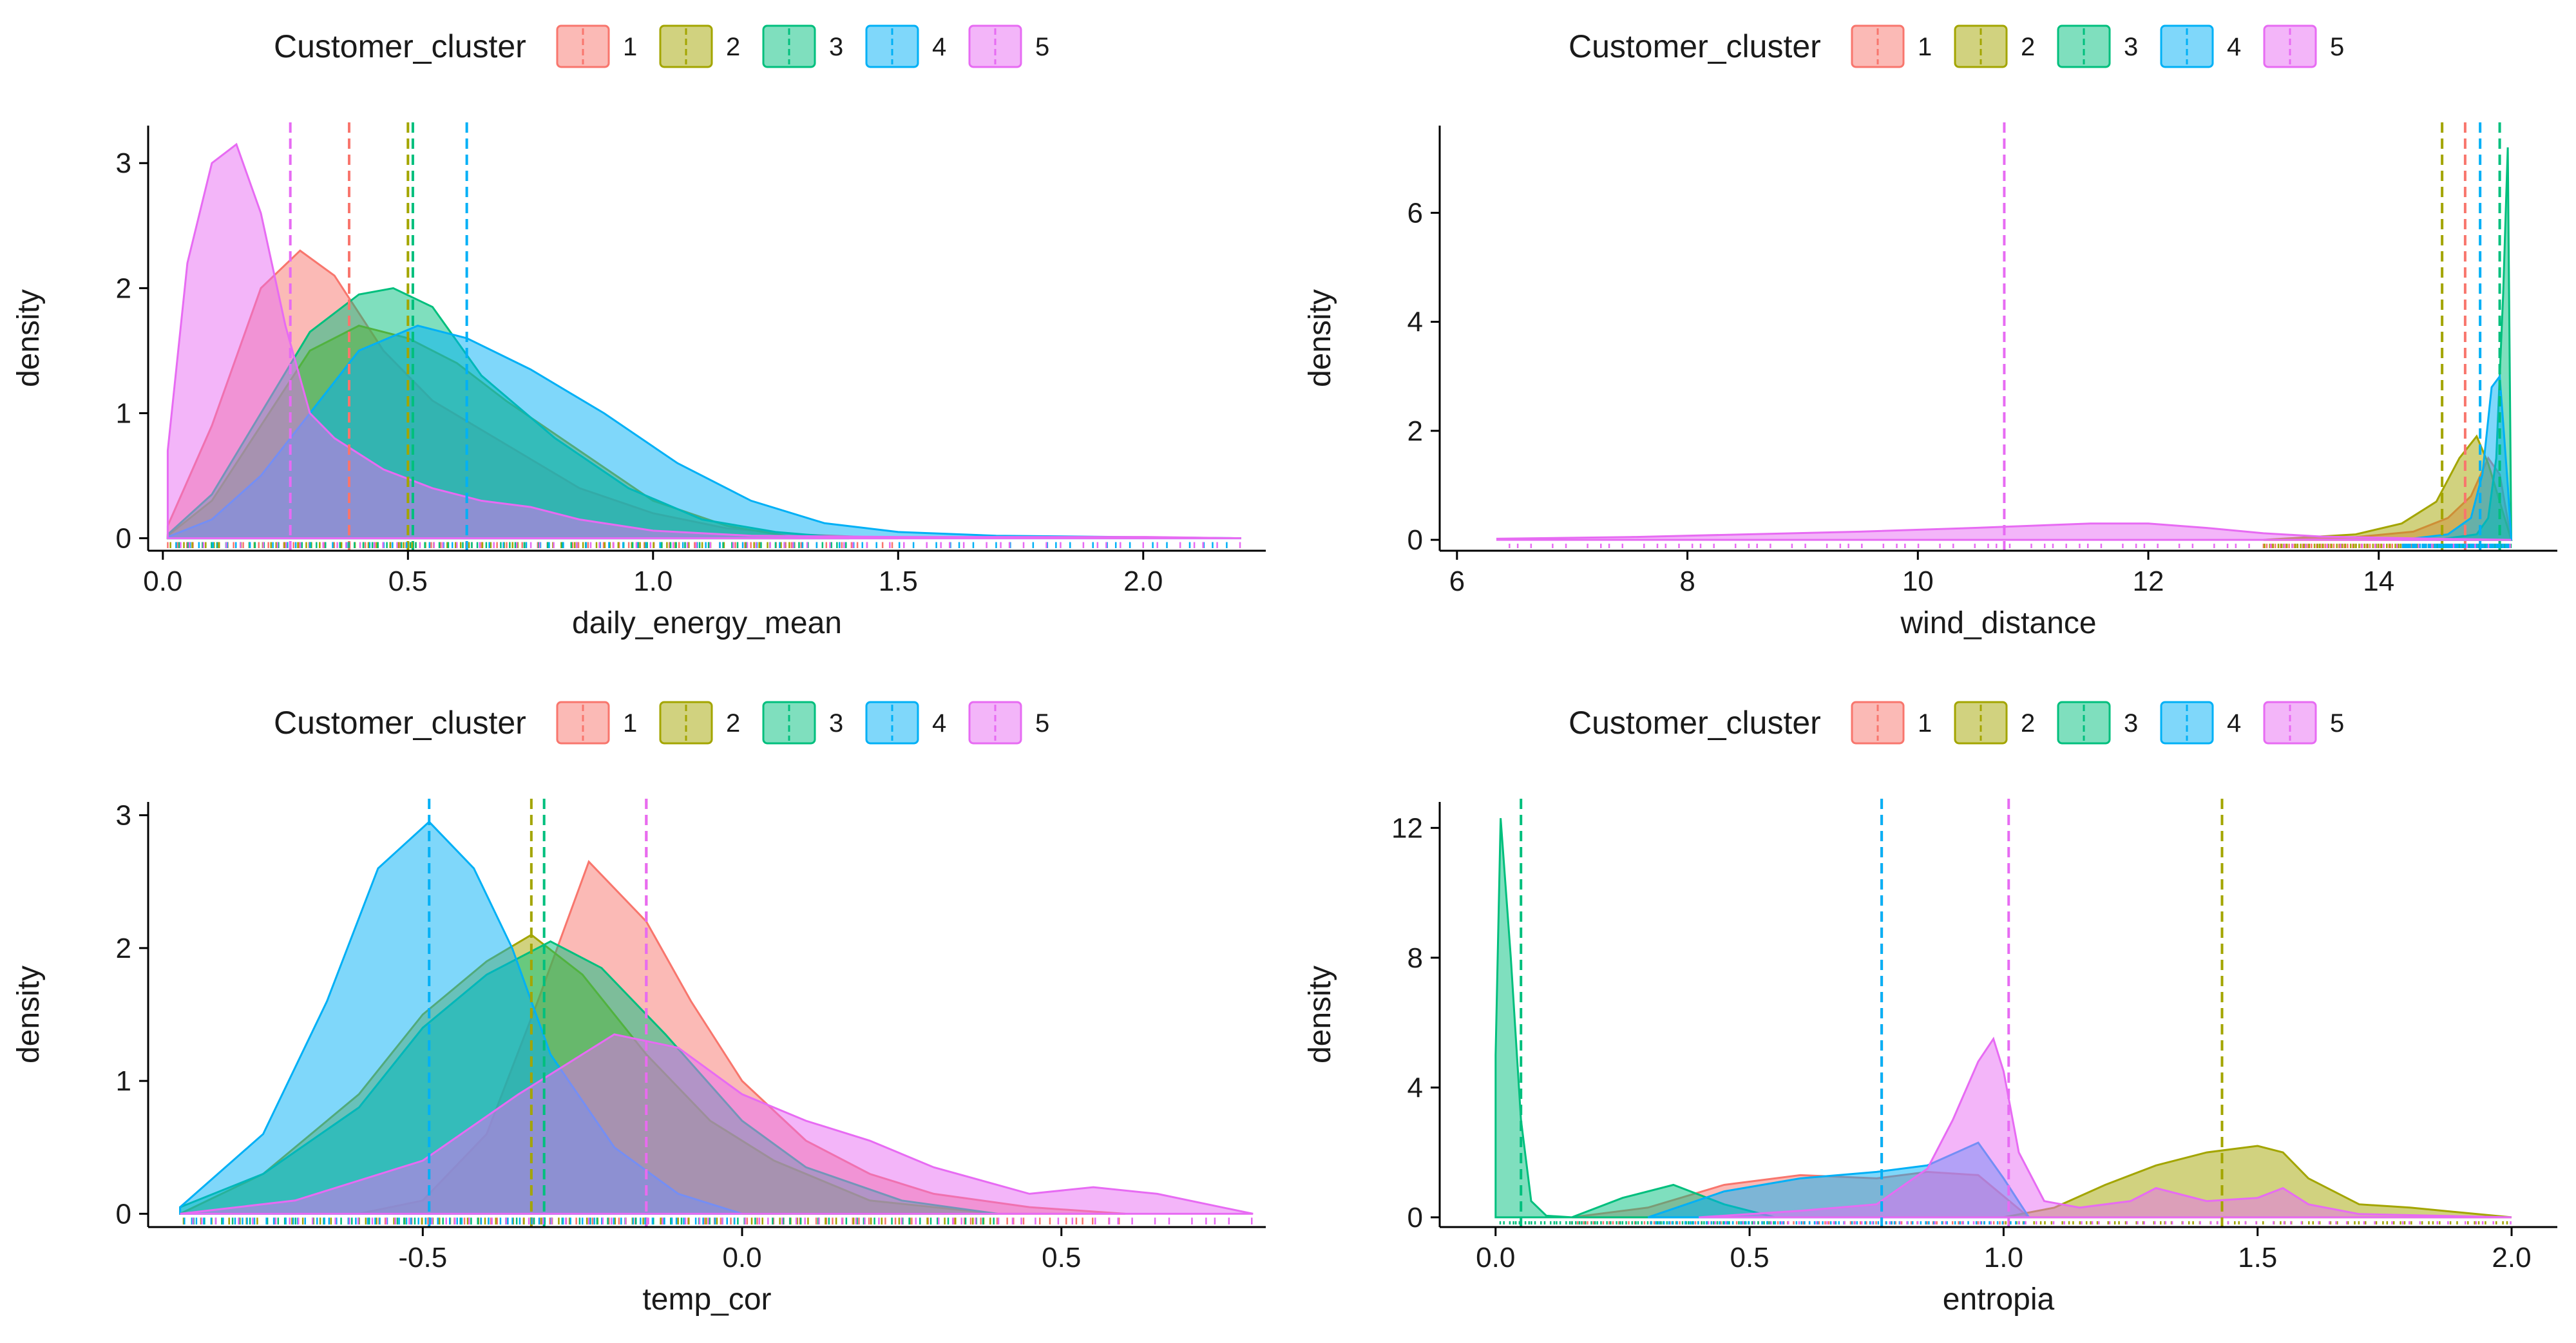 Image resolution: width=2576 pixels, height=1343 pixels. I want to click on y-tick-label: 6, so click(1415, 213).